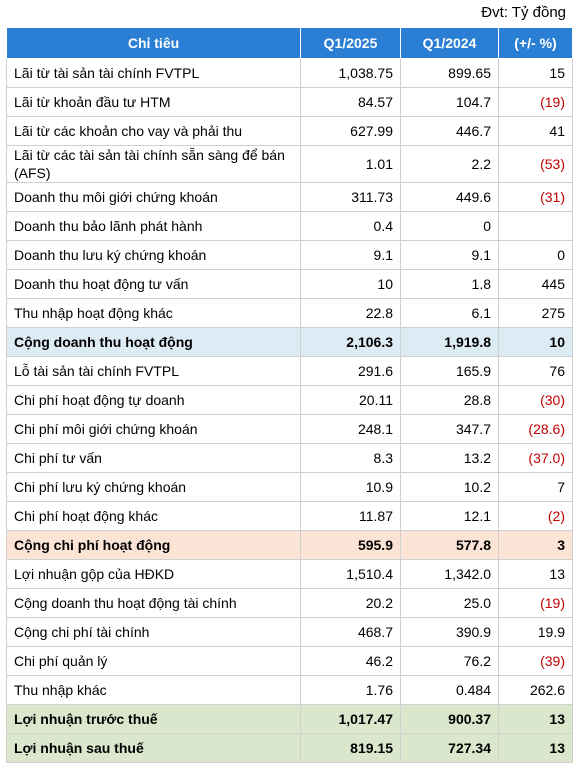 The height and width of the screenshot is (763, 578). Describe the element at coordinates (153, 719) in the screenshot. I see `row-label: Lợi nhuận trước thuế` at that location.